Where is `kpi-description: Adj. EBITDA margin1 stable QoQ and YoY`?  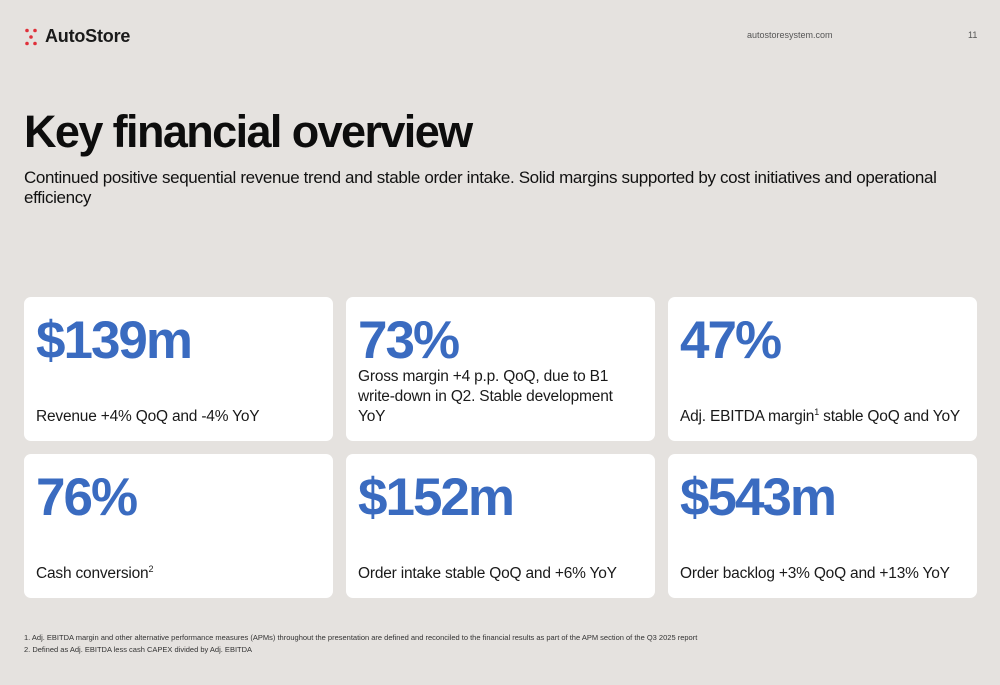 kpi-description: Adj. EBITDA margin1 stable QoQ and YoY is located at coordinates (820, 415).